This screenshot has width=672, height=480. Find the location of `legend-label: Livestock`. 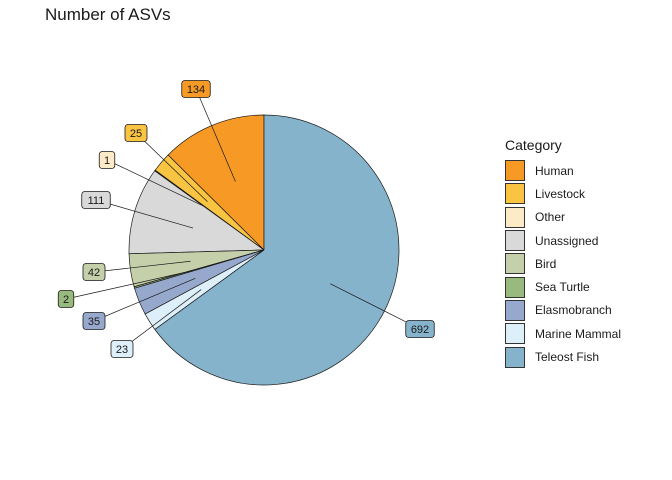

legend-label: Livestock is located at coordinates (560, 193).